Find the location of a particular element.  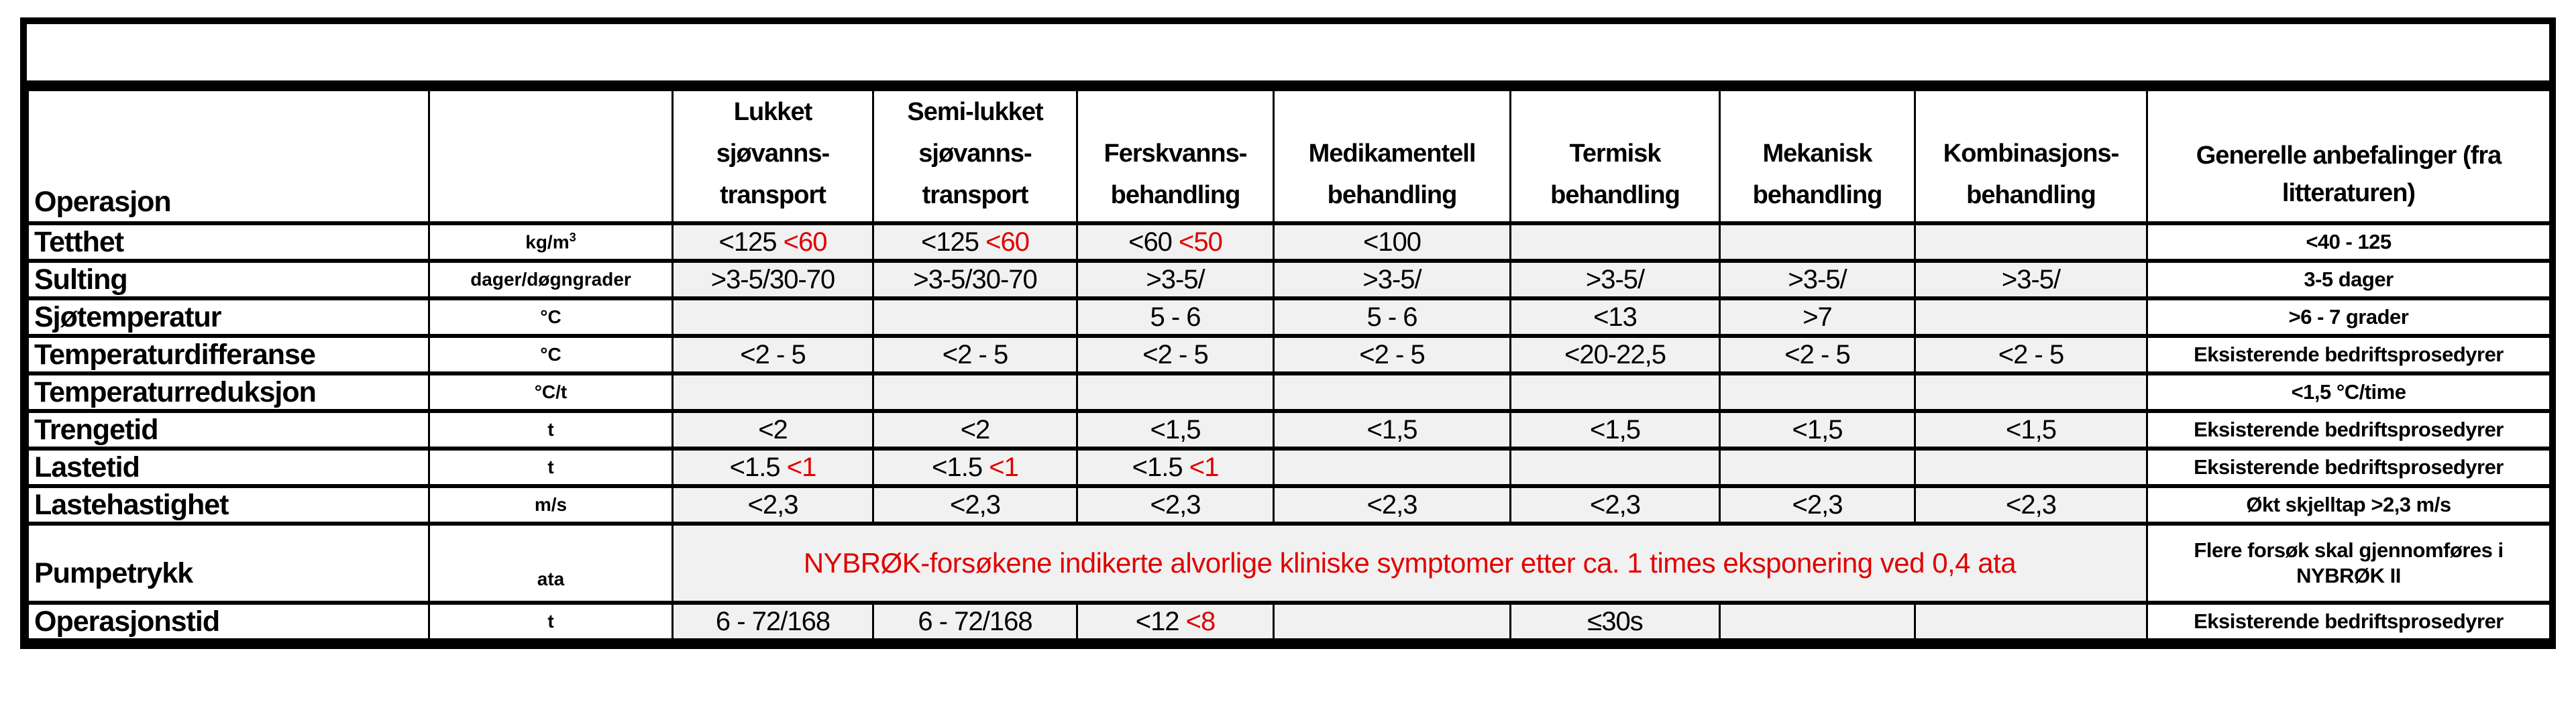

title-box is located at coordinates (1288, 56).